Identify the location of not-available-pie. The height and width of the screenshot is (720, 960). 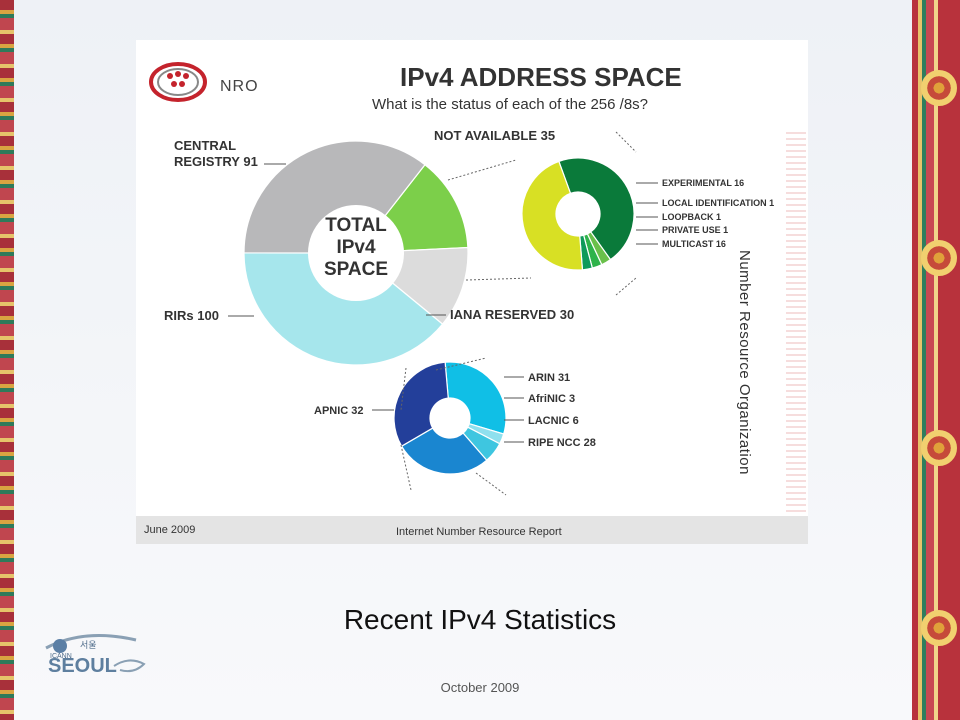
(578, 214).